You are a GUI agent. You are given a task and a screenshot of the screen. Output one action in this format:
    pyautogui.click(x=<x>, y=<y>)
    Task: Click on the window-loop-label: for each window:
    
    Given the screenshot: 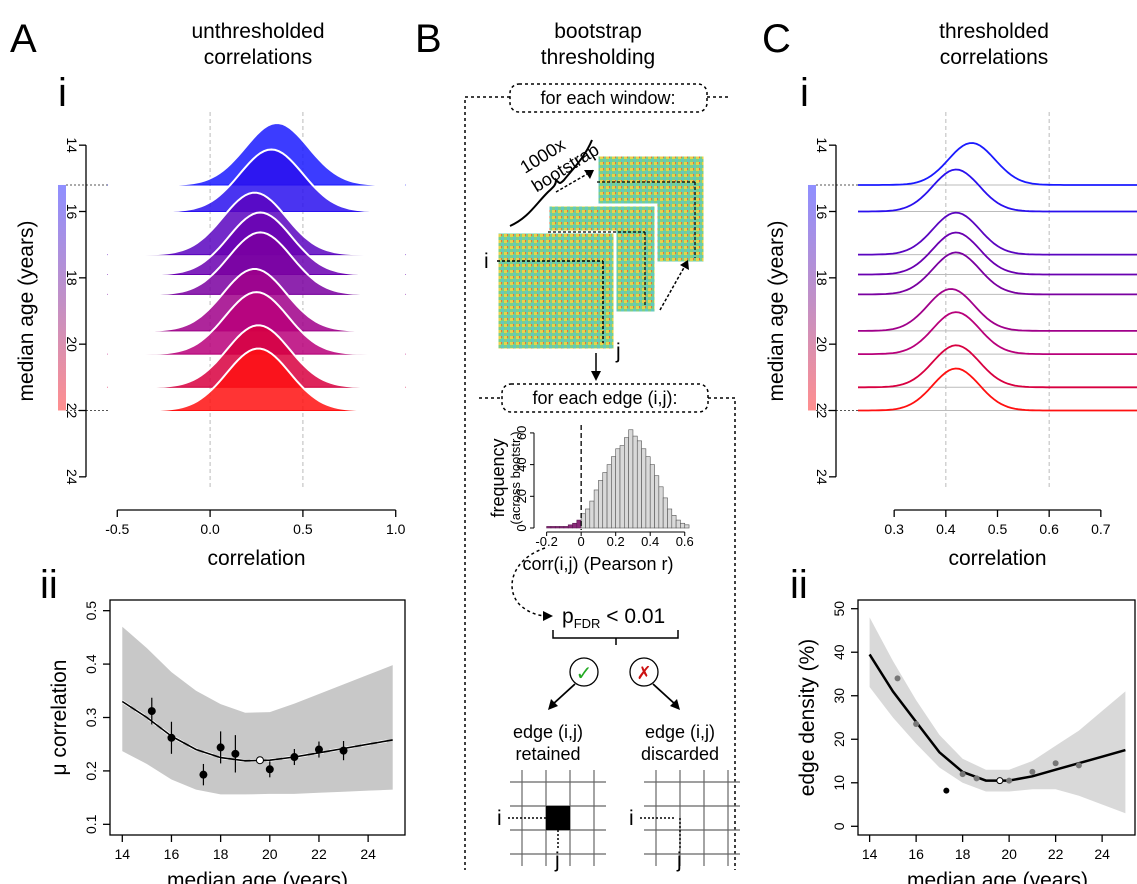 What is the action you would take?
    pyautogui.click(x=607, y=98)
    